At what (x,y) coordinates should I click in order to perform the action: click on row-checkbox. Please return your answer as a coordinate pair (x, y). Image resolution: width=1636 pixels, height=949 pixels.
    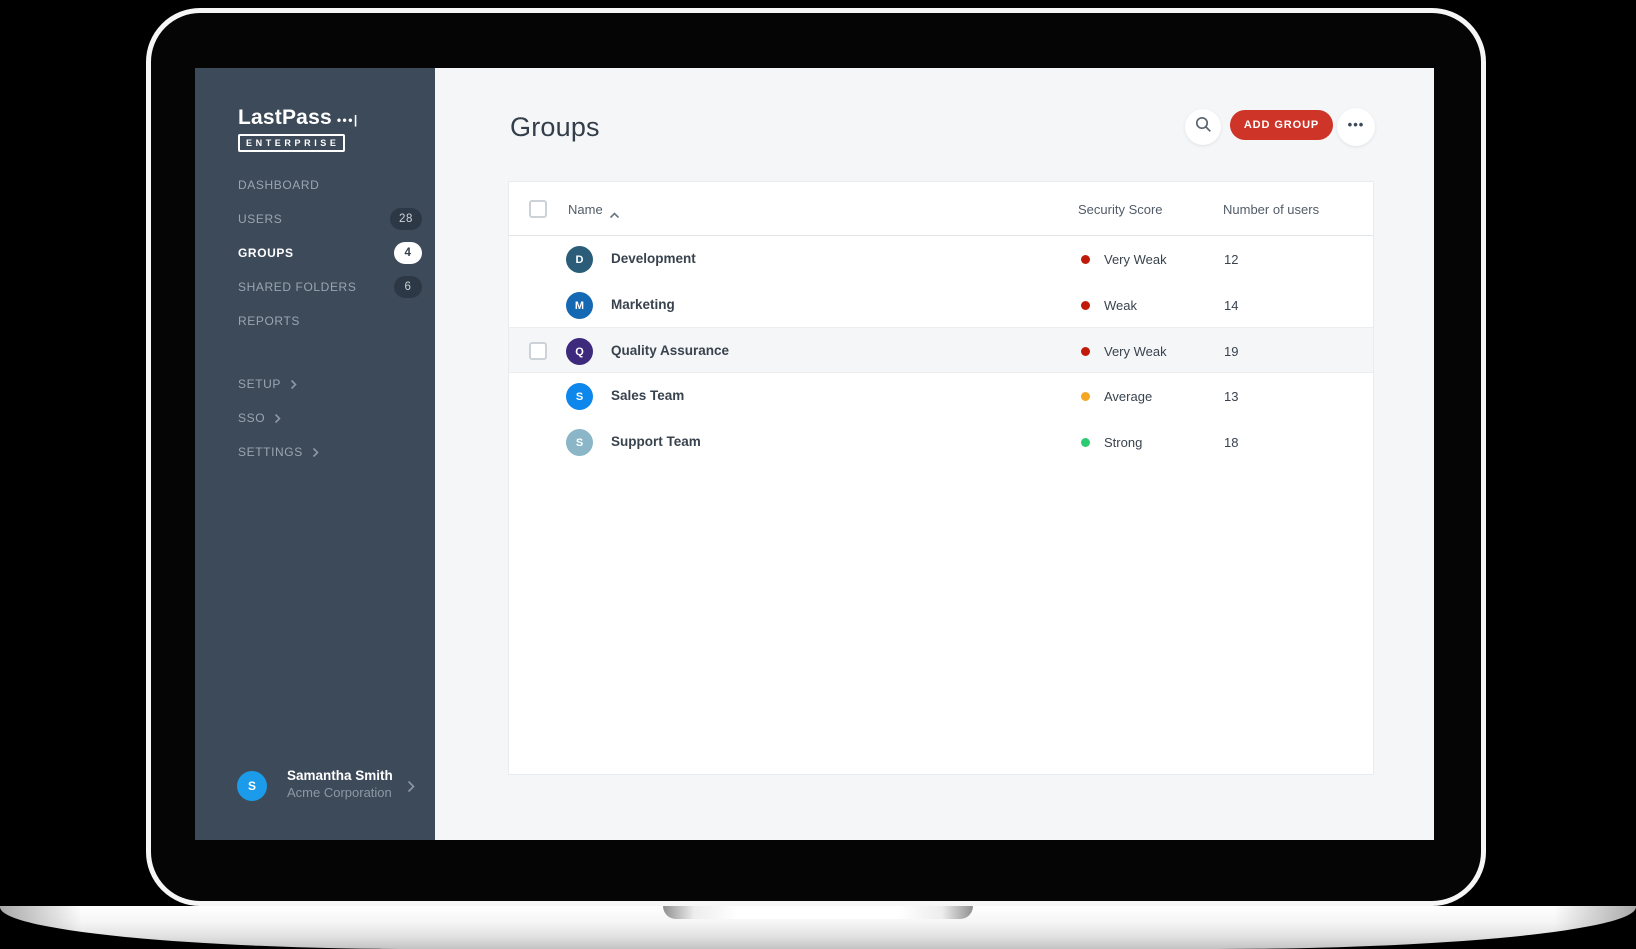
    Looking at the image, I should click on (538, 351).